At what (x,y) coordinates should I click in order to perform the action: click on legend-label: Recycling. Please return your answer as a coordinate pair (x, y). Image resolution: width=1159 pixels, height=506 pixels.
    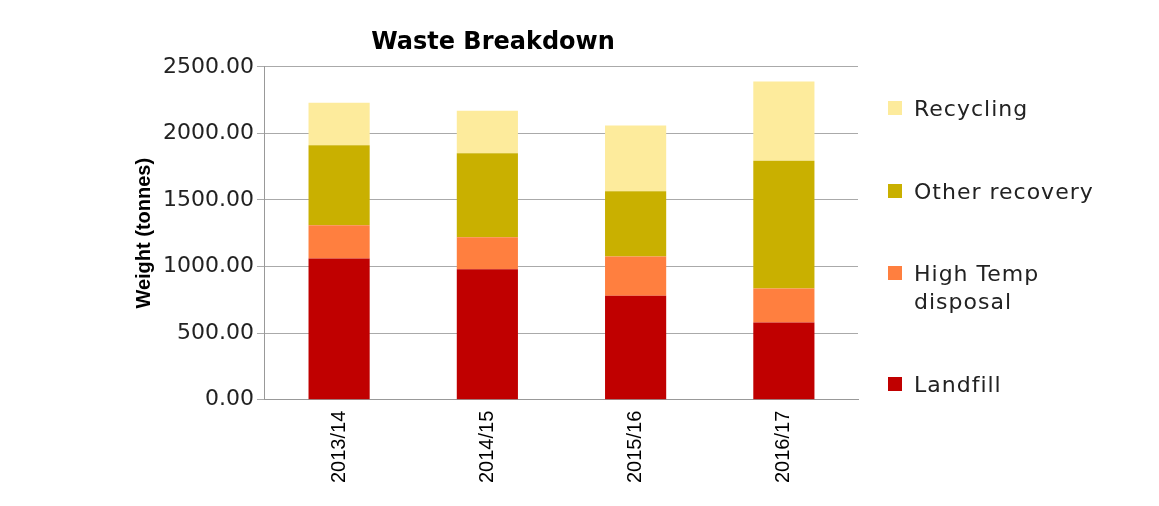
    Looking at the image, I should click on (971, 109).